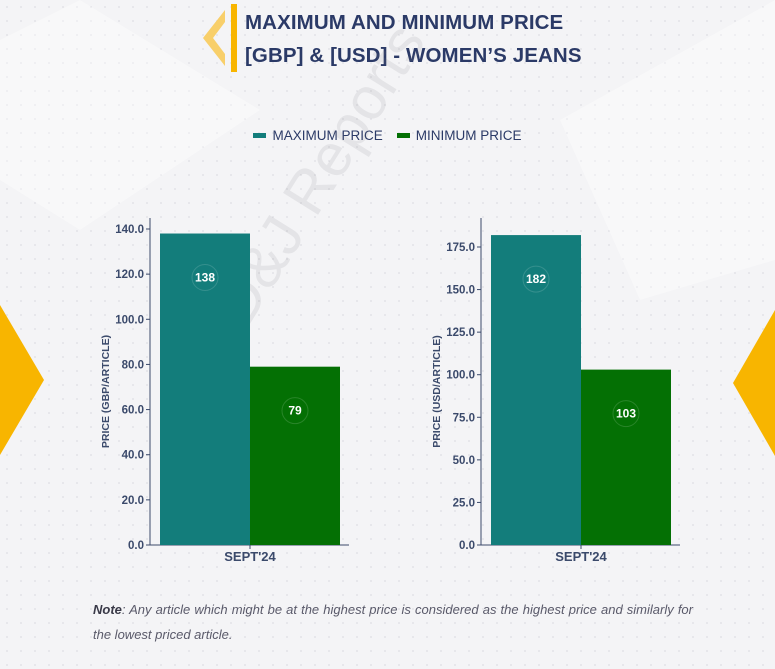 The width and height of the screenshot is (775, 669). I want to click on legend-swatch-max, so click(260, 135).